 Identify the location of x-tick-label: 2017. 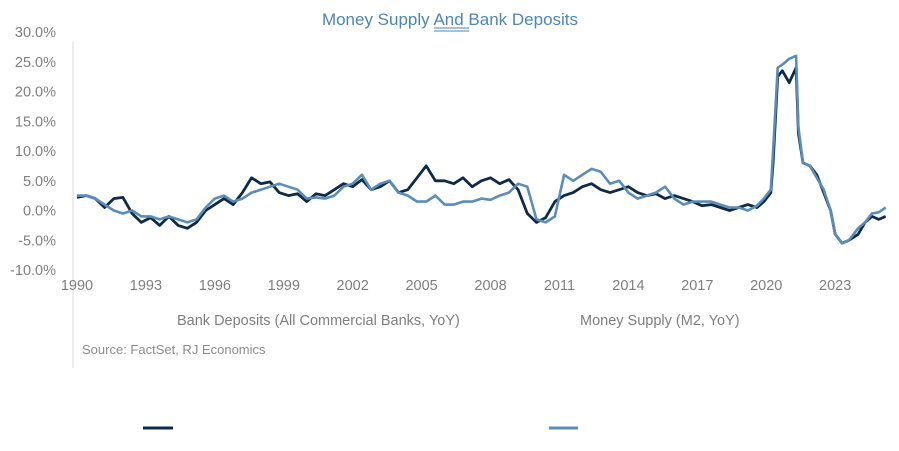
(697, 286).